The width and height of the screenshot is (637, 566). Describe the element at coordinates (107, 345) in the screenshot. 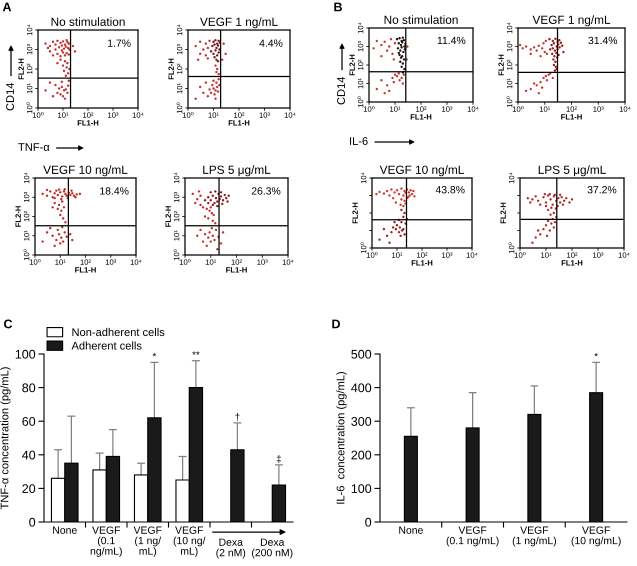

I see `legend-label: Adherent cells` at that location.